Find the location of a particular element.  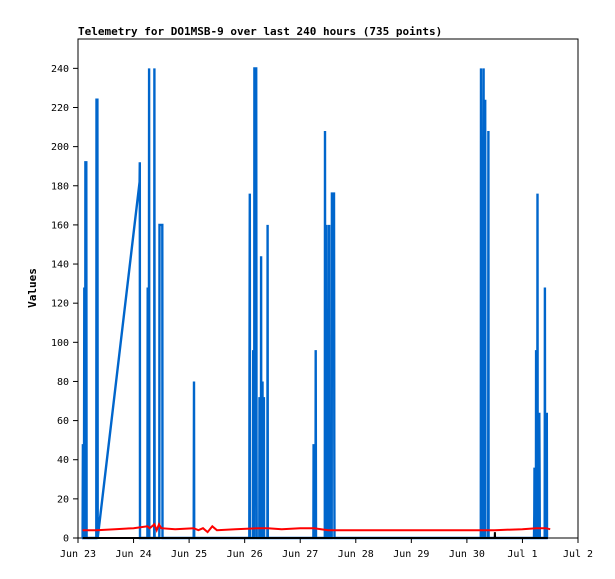

x-tick-label: Jul 2 is located at coordinates (578, 554).